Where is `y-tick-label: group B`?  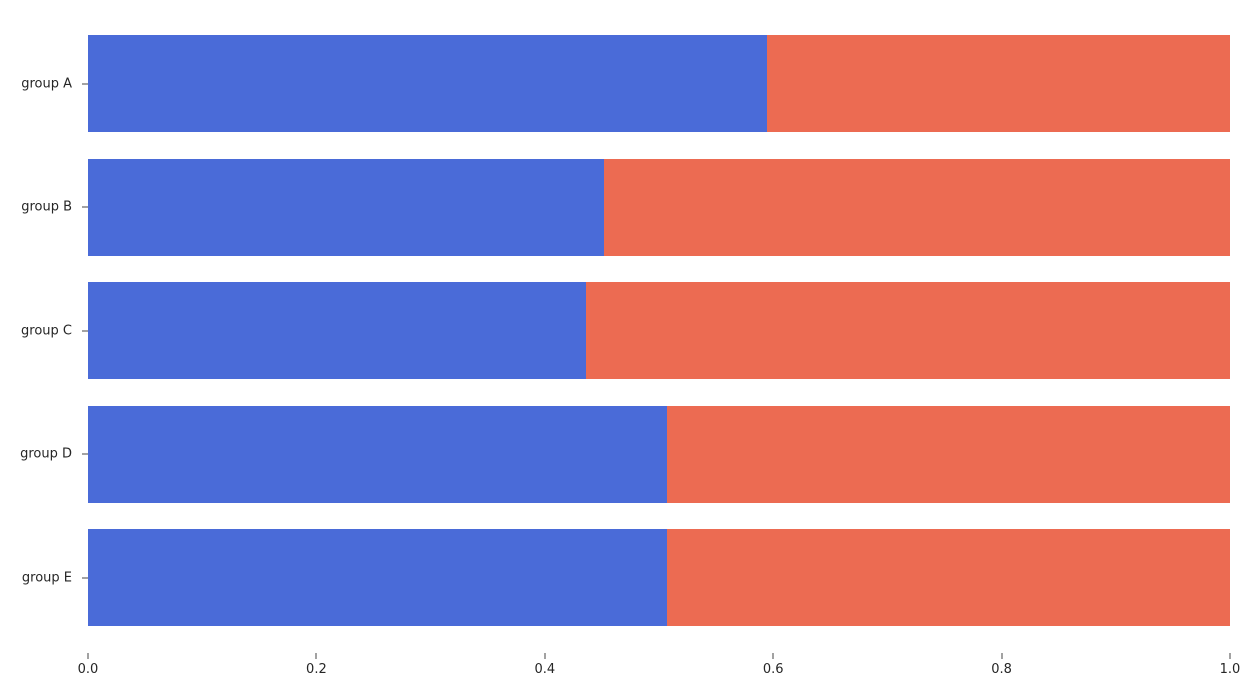
y-tick-label: group B is located at coordinates (46, 207).